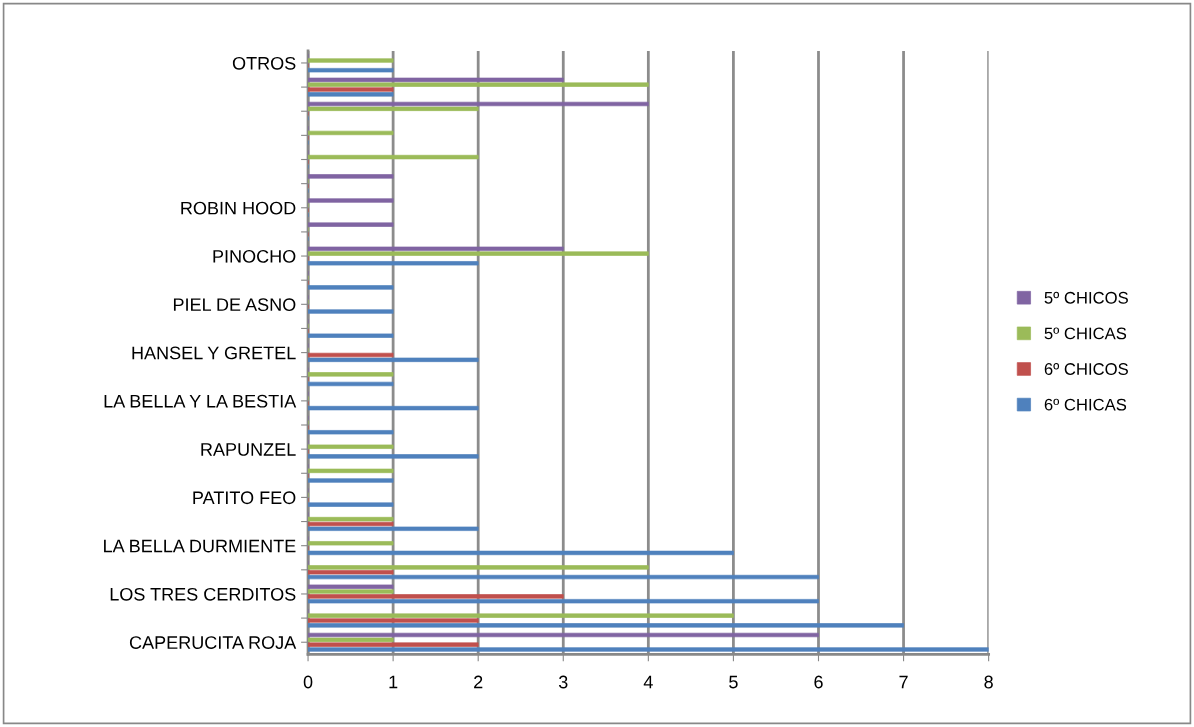  Describe the element at coordinates (1086, 369) in the screenshot. I see `legend-label: 6º CHICOS` at that location.